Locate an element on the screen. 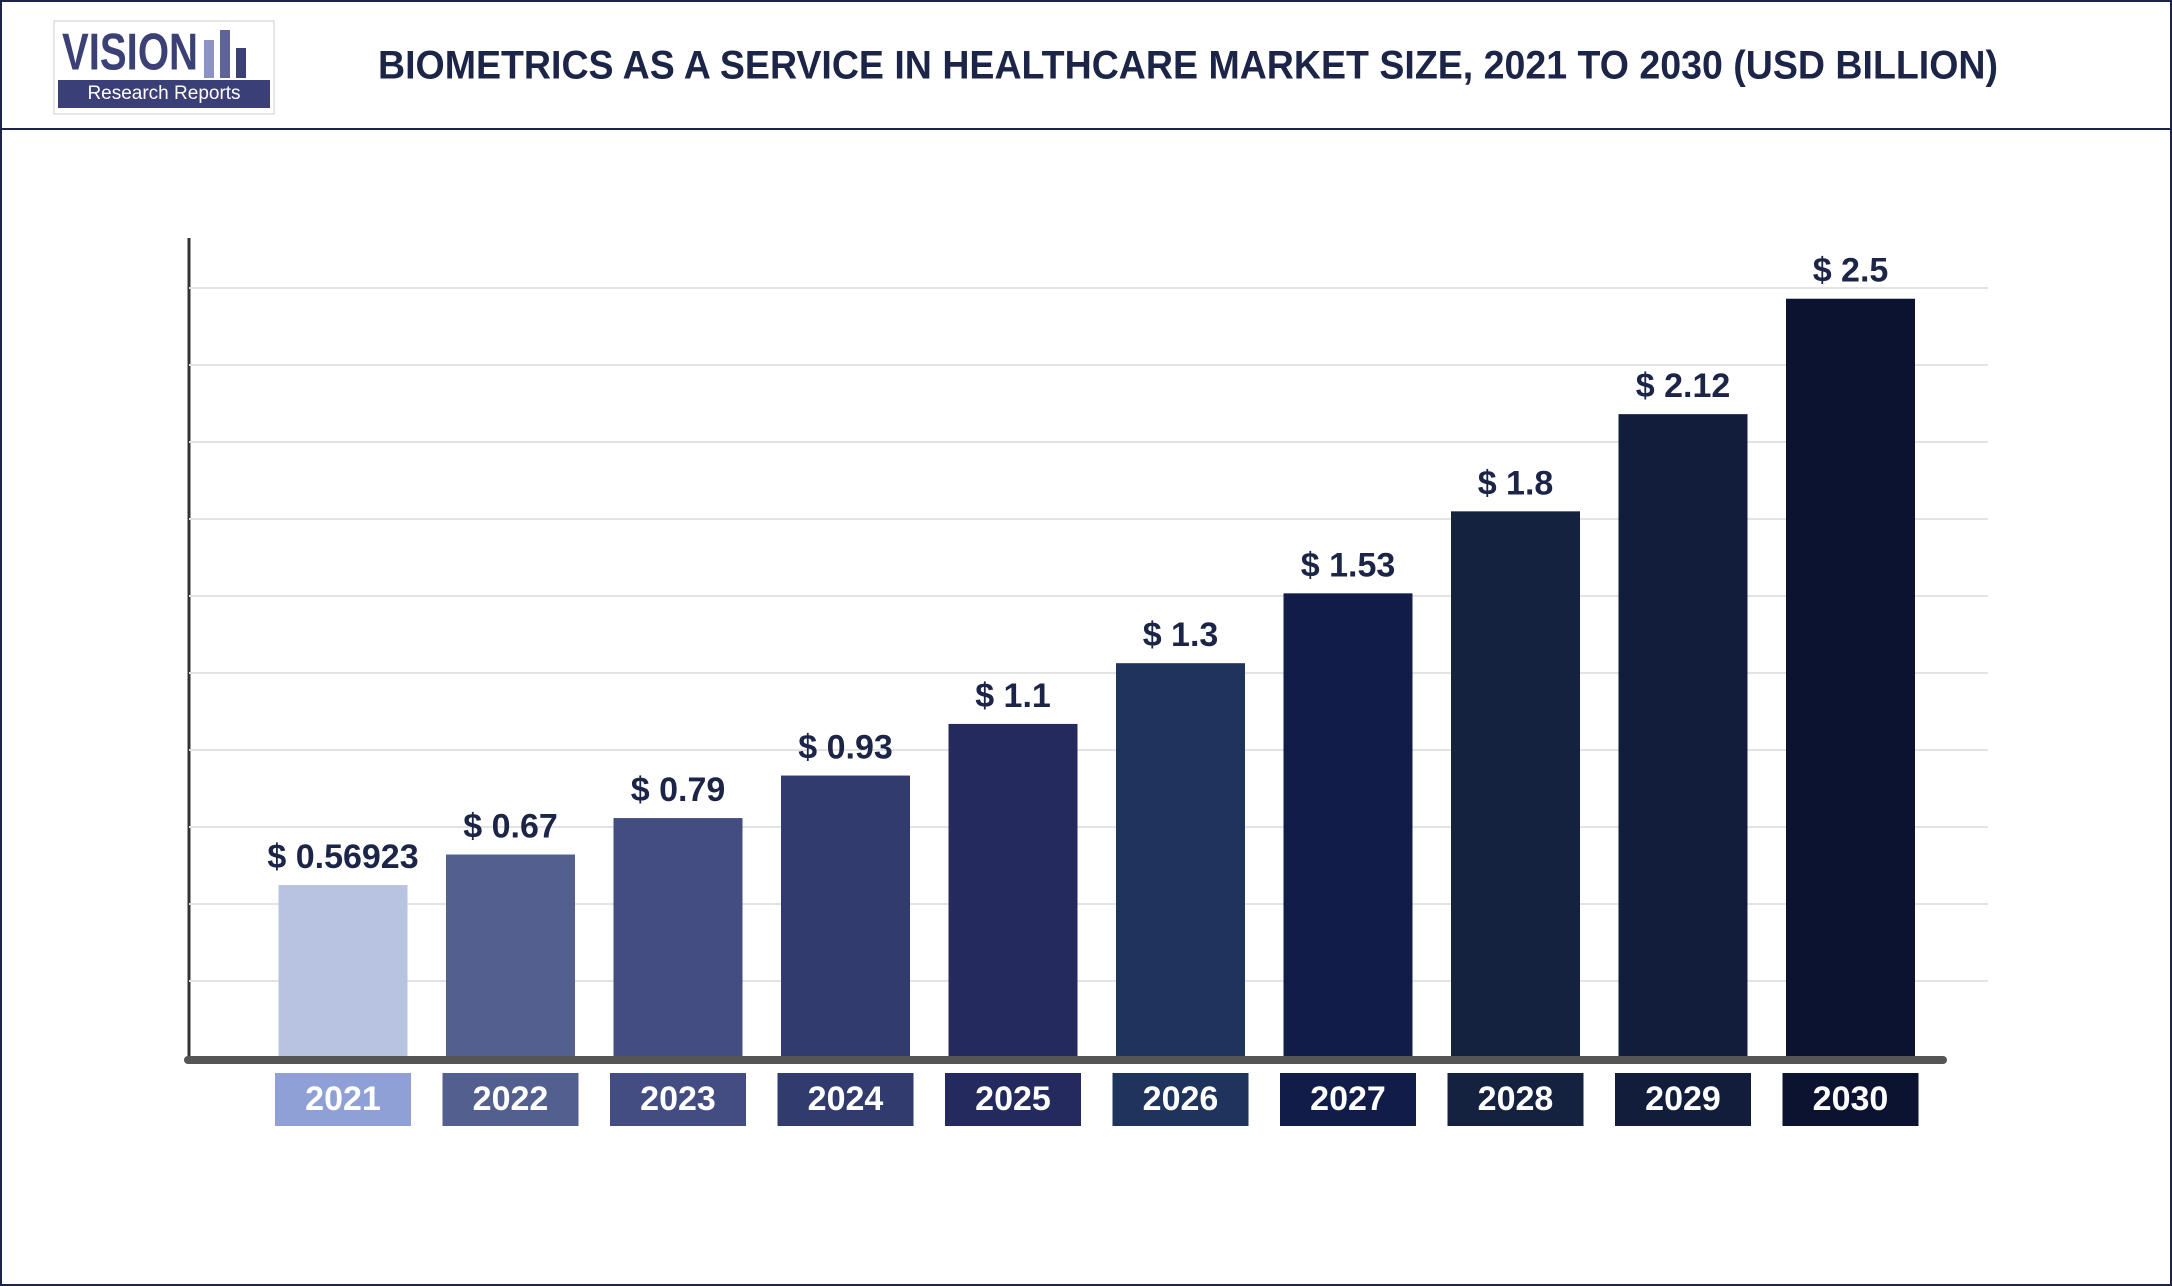 The width and height of the screenshot is (2172, 1286). value-label: $ 0.56923 is located at coordinates (342, 857).